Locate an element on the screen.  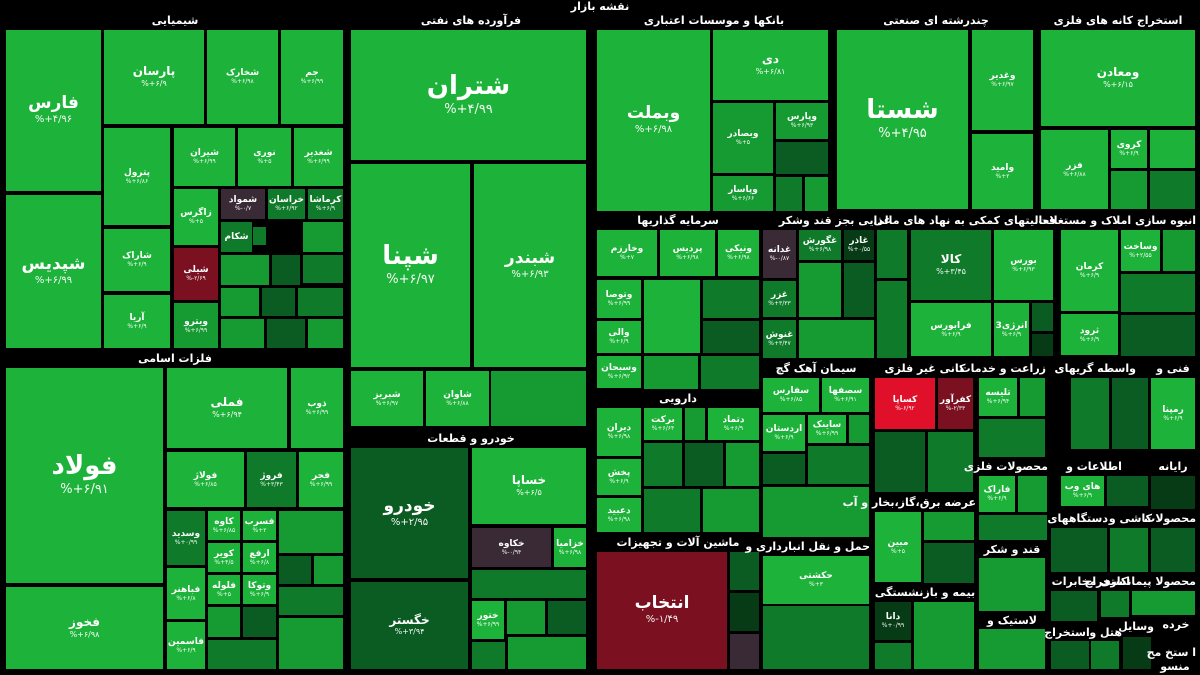
stock-tile: بورس %+۶/۹۳ is located at coordinates (1023, 265).